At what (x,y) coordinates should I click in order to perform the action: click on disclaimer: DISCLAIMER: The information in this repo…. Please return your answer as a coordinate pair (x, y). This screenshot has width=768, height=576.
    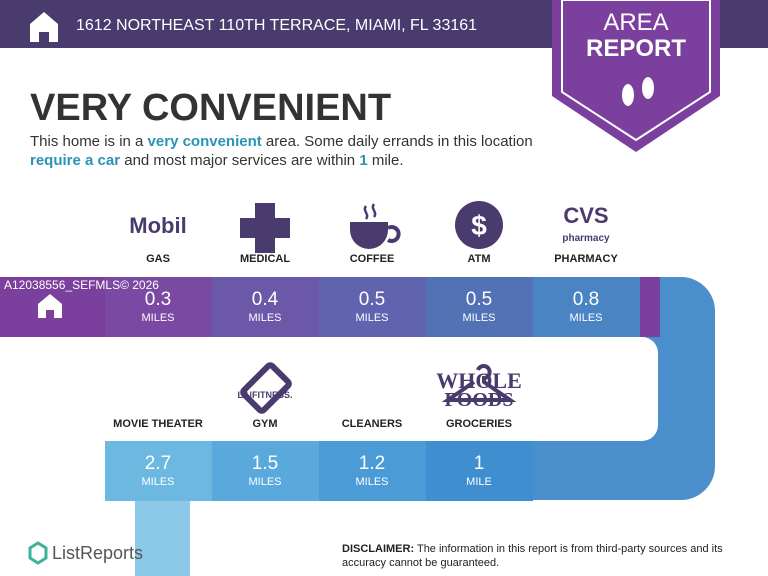
    Looking at the image, I should click on (547, 556).